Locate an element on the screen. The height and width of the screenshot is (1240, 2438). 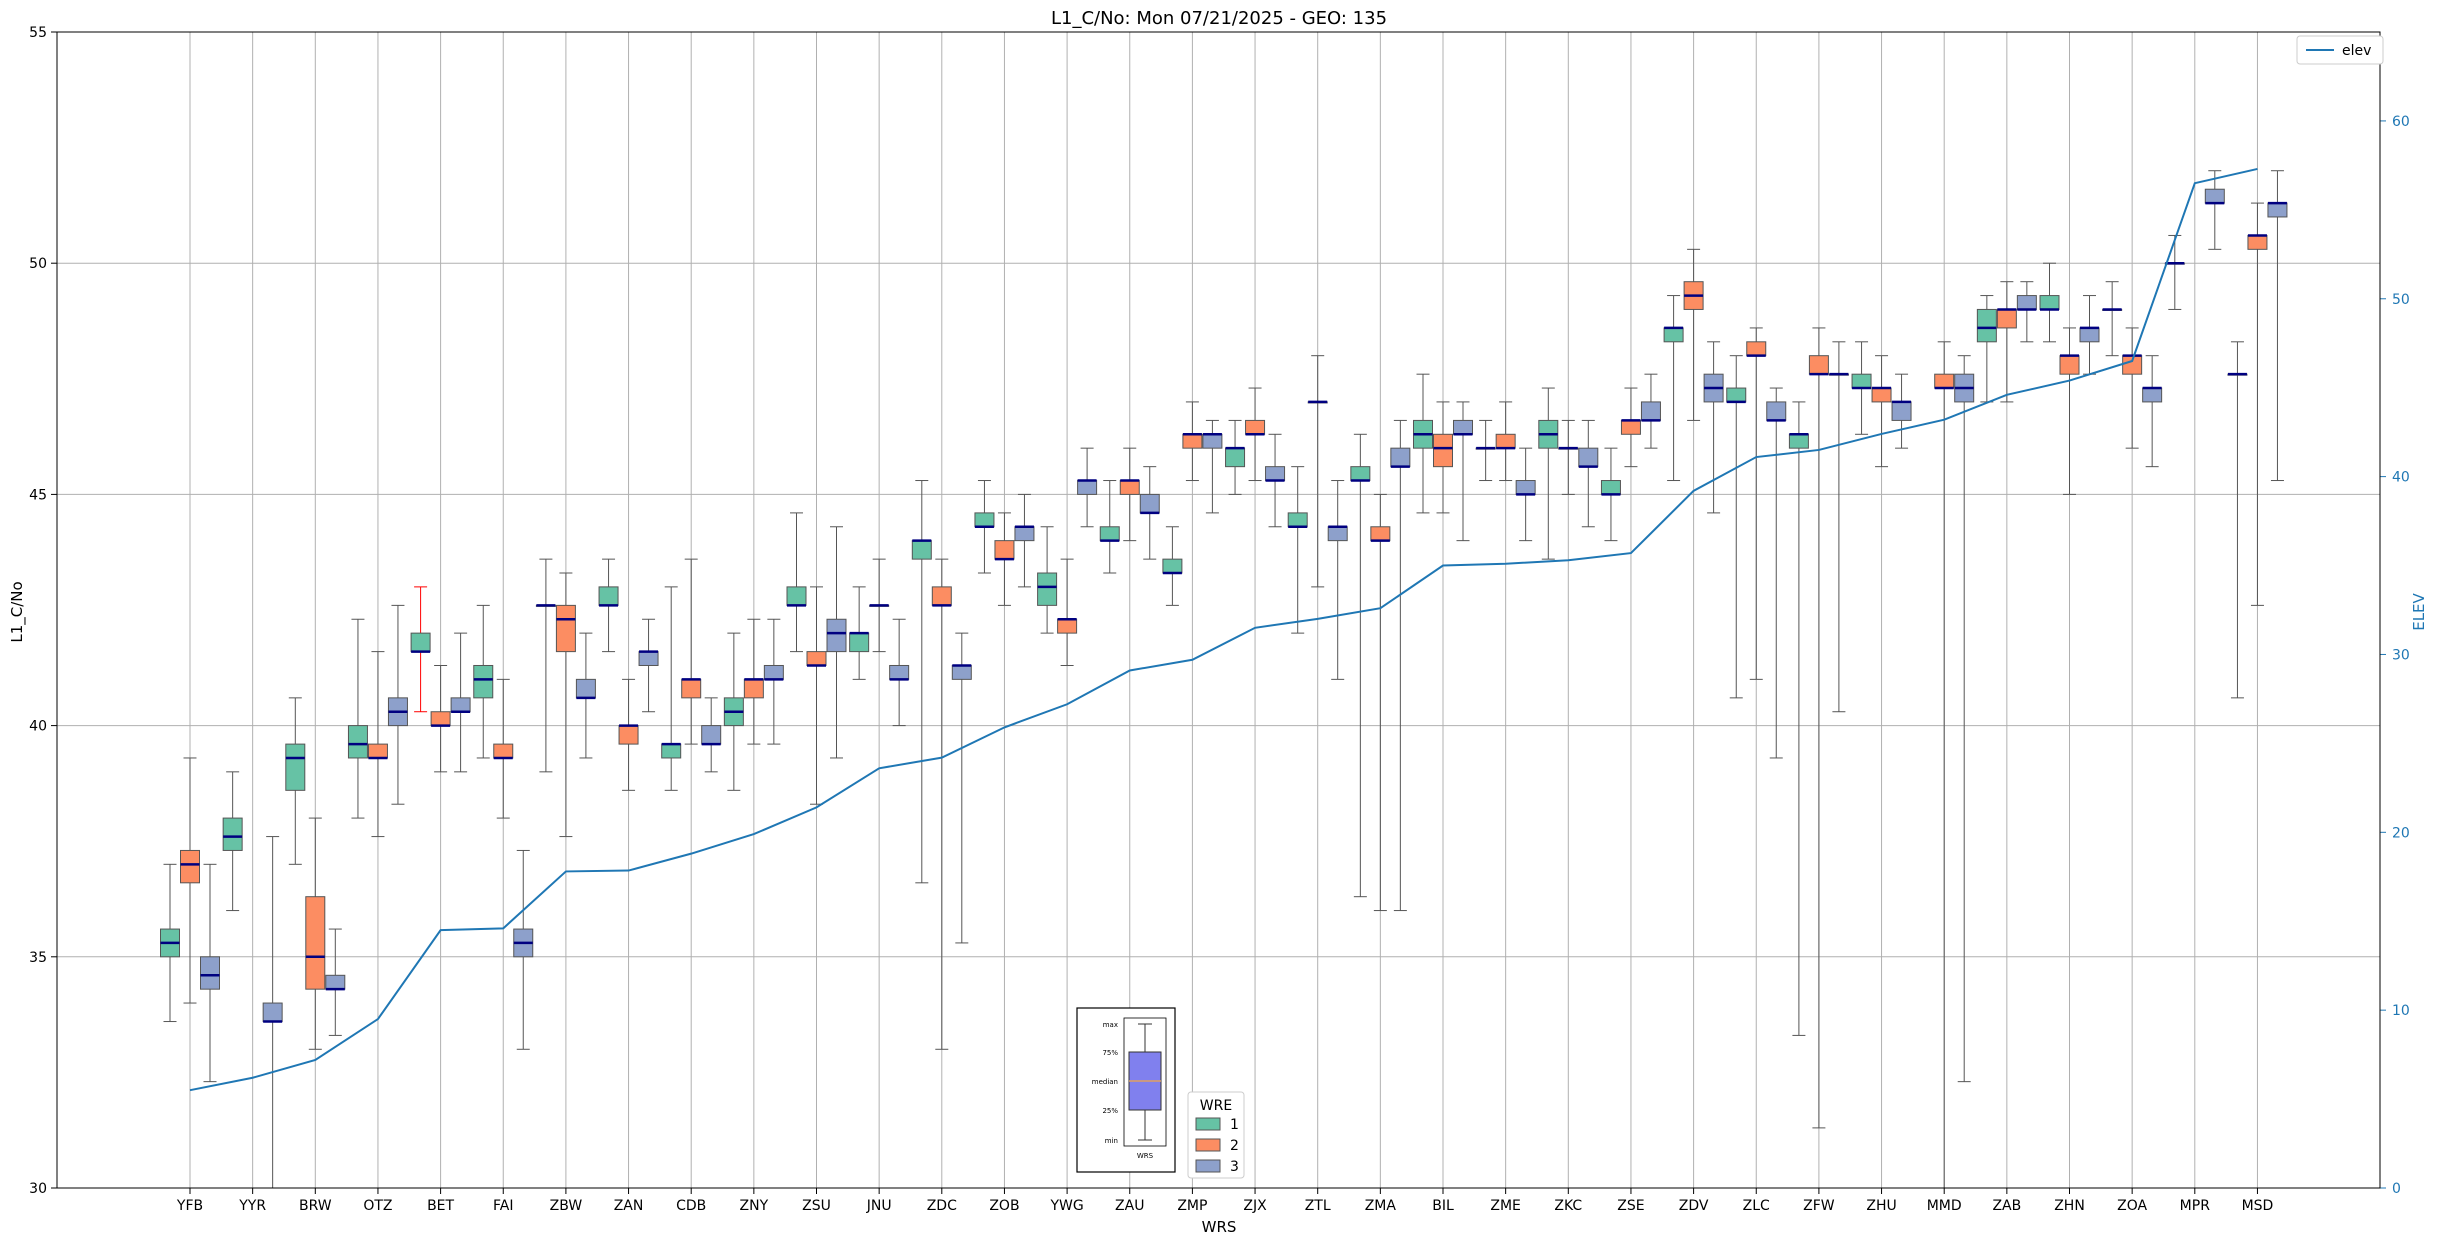
box-JNU-wre3 is located at coordinates (899, 672).